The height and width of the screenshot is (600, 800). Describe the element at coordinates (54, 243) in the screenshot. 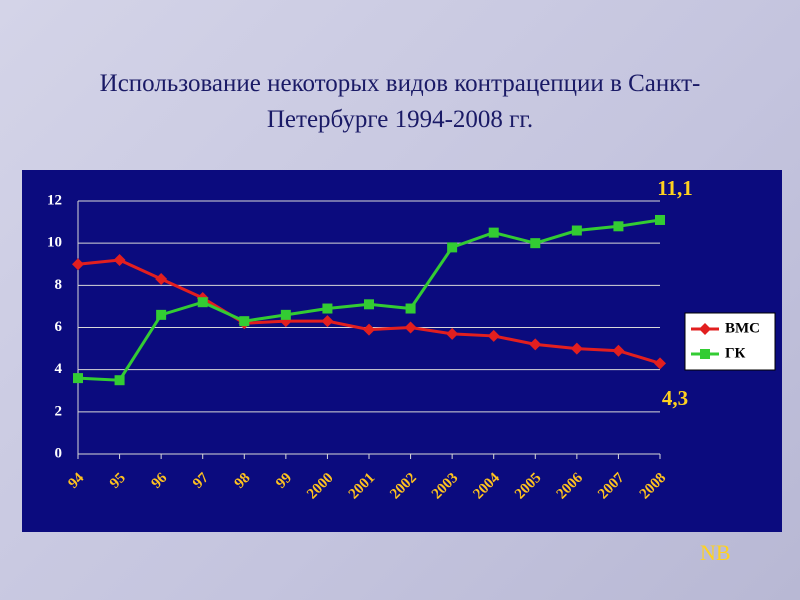

I see `y-tick-label: 10` at that location.